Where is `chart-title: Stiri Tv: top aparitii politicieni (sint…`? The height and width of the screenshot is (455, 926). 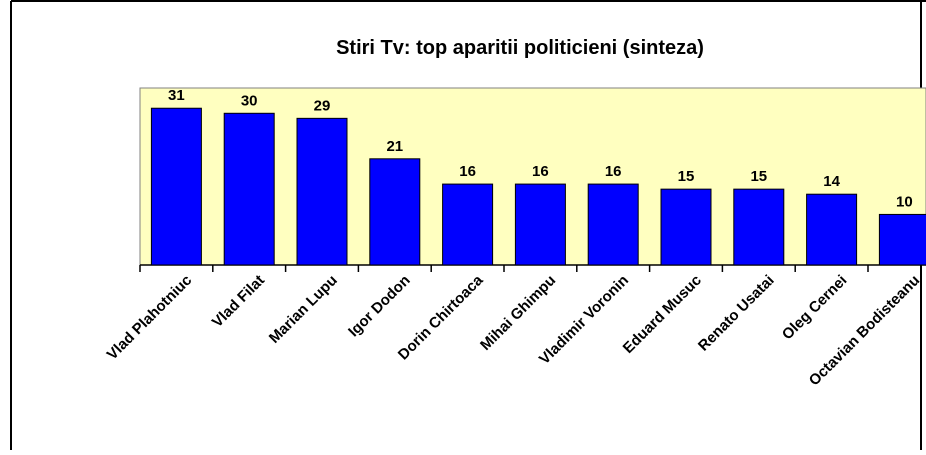 chart-title: Stiri Tv: top aparitii politicieni (sint… is located at coordinates (520, 48).